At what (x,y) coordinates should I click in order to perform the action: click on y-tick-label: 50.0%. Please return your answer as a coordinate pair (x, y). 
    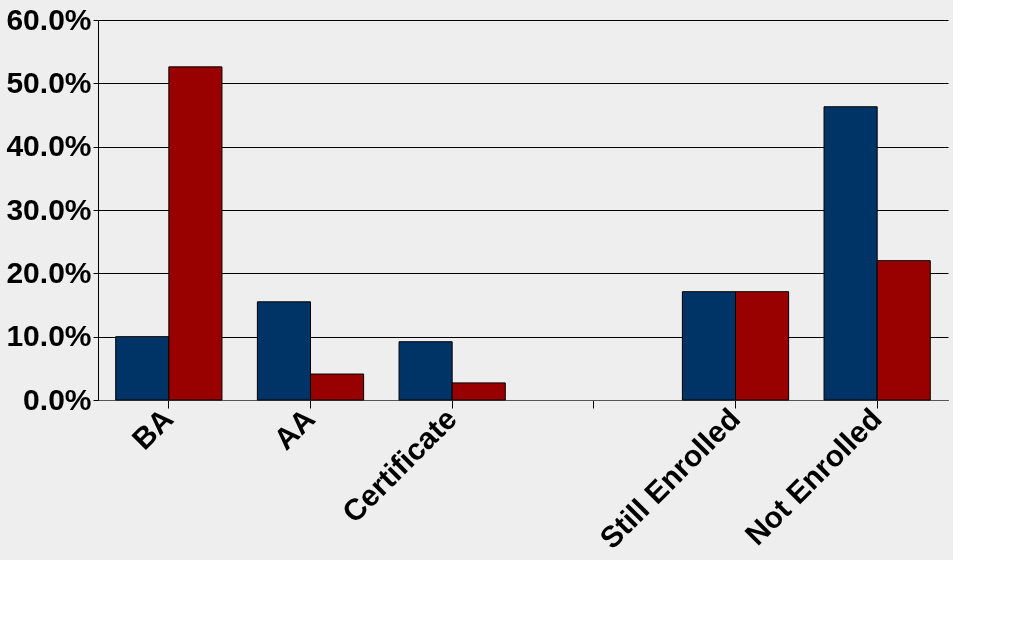
    Looking at the image, I should click on (49, 82).